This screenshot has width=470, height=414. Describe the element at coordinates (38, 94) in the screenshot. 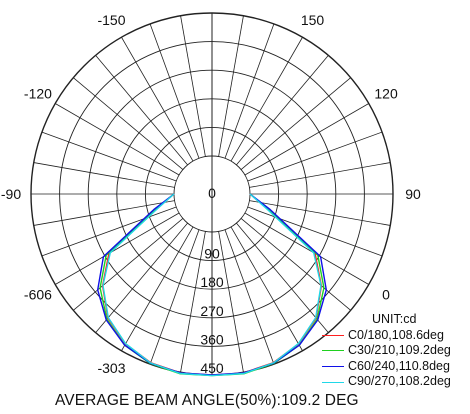

I see `angle-label: -120` at that location.